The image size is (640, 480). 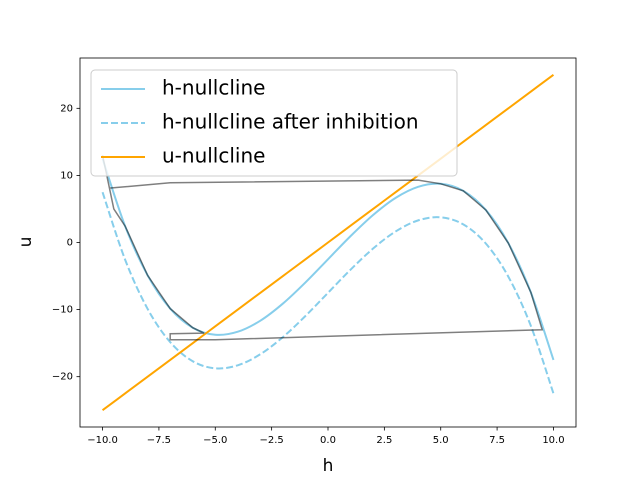 I want to click on x-tick-label: −5.0, so click(x=215, y=440).